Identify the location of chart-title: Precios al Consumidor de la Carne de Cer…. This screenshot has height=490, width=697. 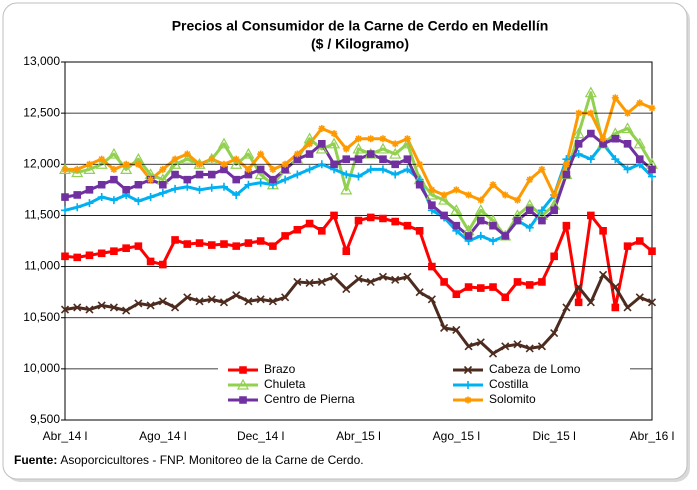
(360, 26).